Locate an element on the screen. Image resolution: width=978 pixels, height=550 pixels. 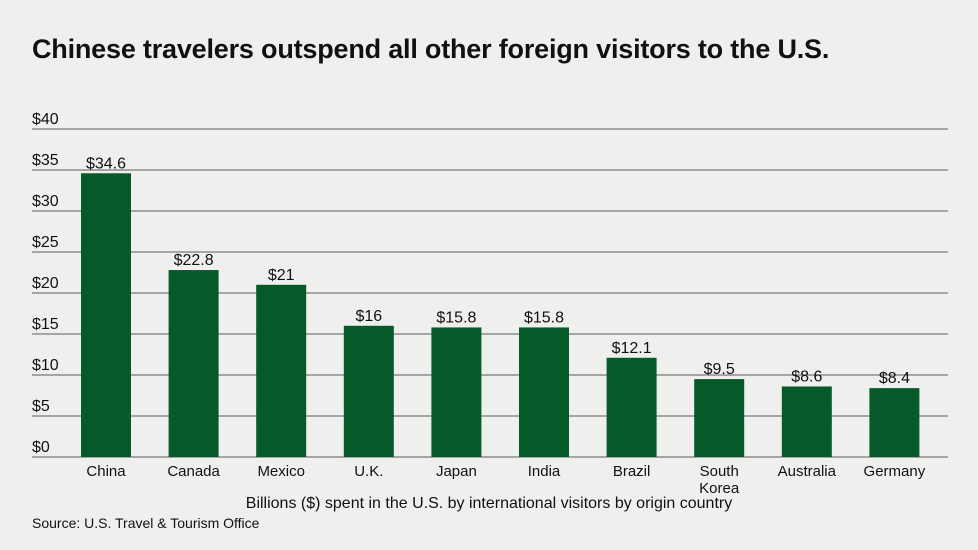
x-tick-label: Canada is located at coordinates (193, 471).